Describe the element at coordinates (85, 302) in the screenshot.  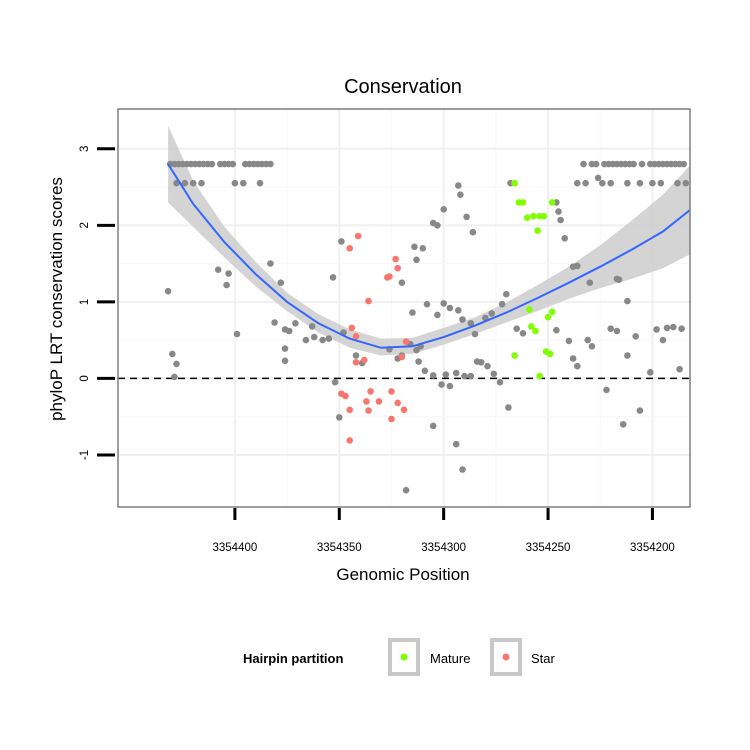
I see `y-tick-label: 1` at that location.